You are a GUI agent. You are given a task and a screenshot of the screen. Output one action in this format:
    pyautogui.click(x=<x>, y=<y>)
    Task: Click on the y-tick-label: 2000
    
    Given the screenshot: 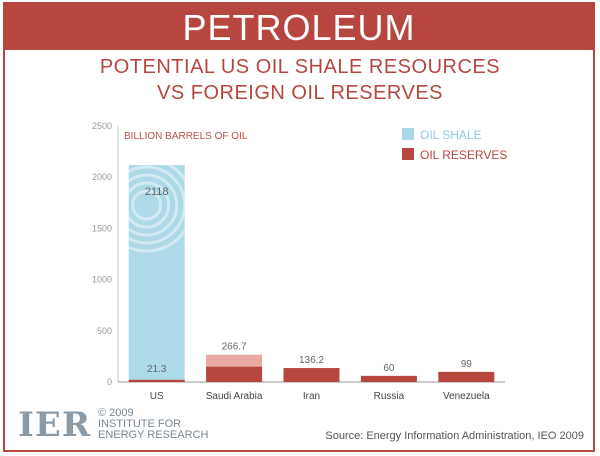 What is the action you would take?
    pyautogui.click(x=102, y=177)
    